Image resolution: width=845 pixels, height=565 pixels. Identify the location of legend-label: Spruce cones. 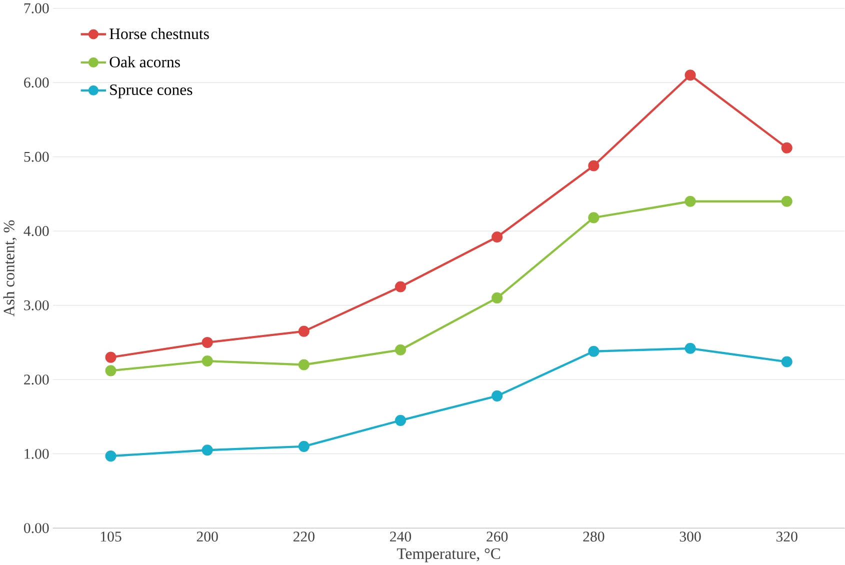
(151, 91).